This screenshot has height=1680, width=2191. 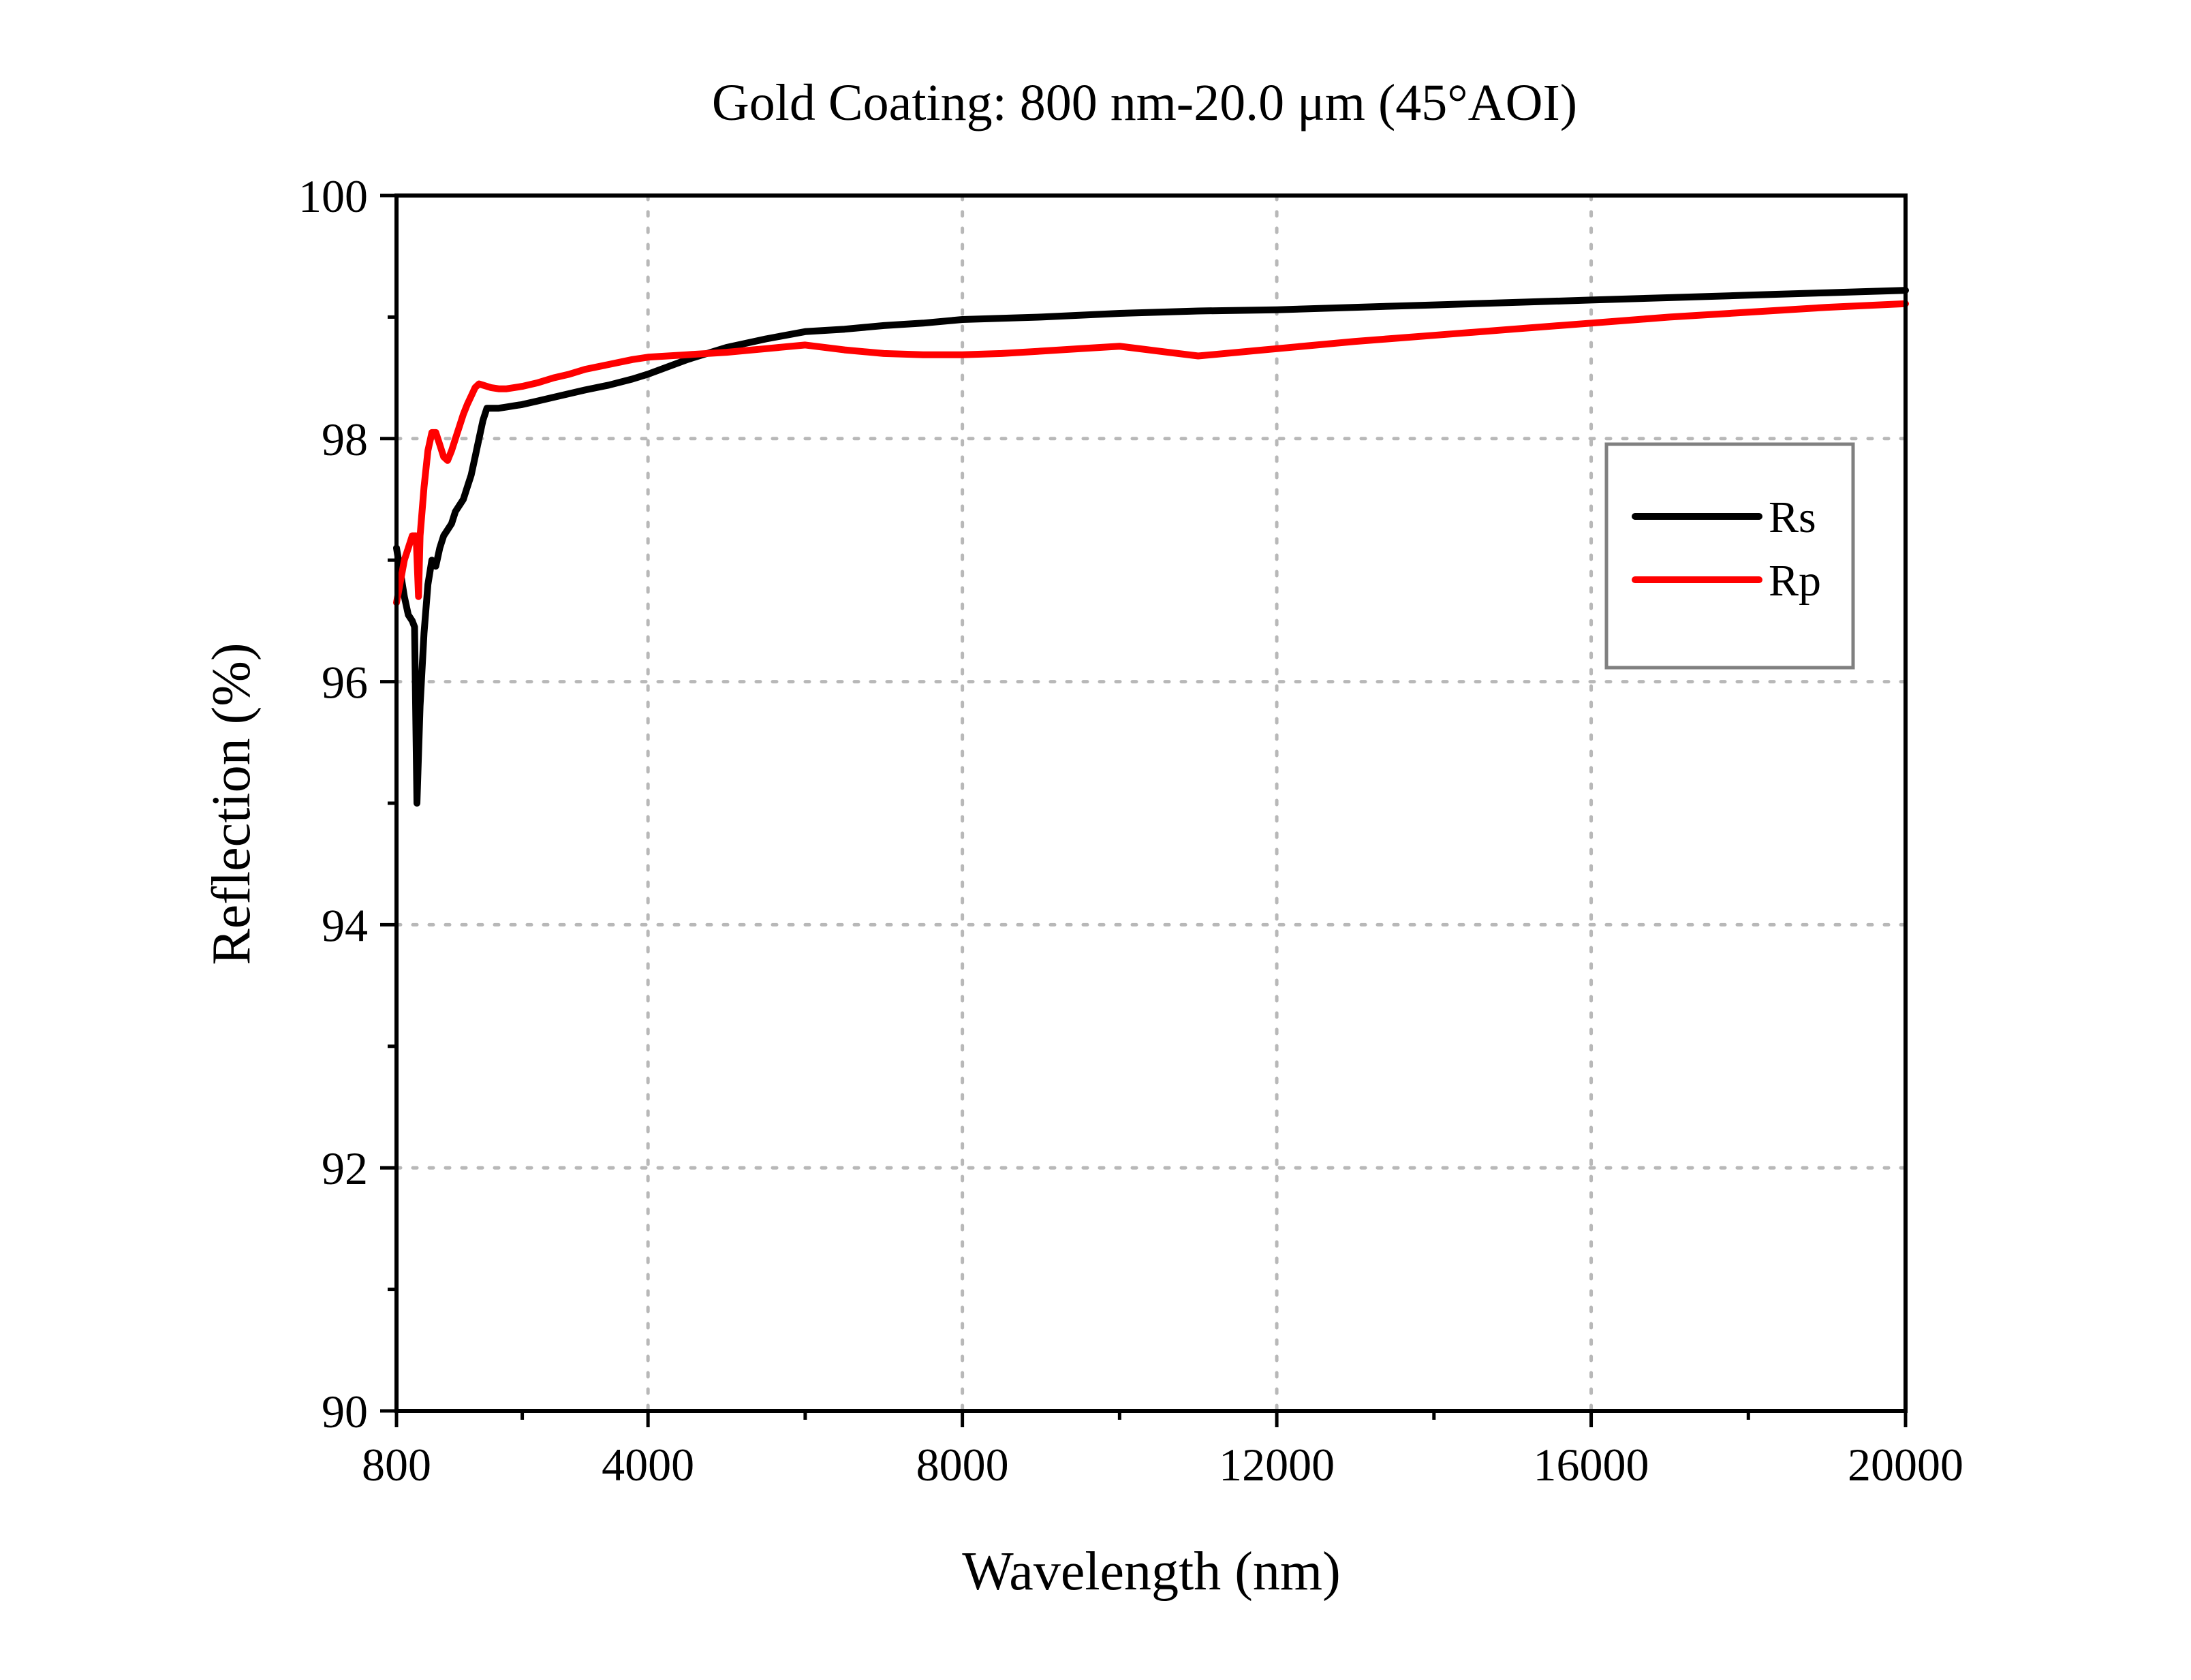 I want to click on x-tick-label-4000: 4000, so click(x=648, y=1465).